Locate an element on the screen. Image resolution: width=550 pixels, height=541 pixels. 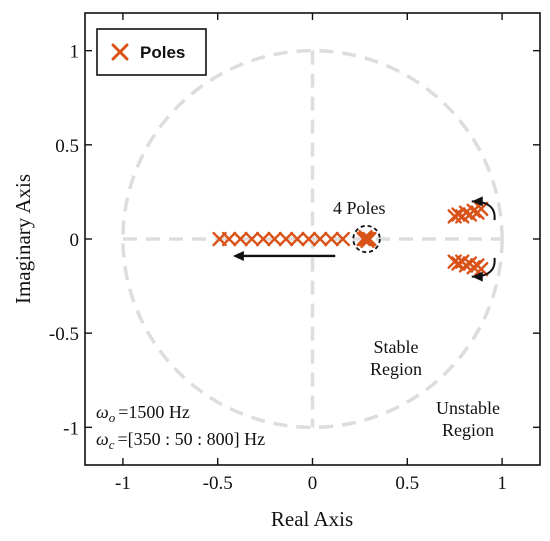
x-tick-label: 0.5 is located at coordinates (407, 483).